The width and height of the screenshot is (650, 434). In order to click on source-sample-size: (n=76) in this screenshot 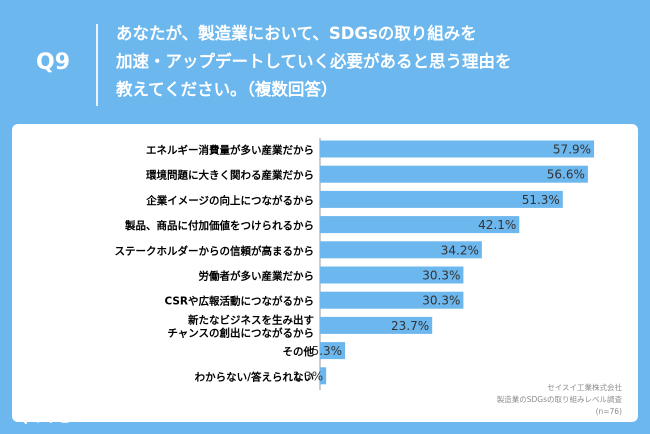, I will do `click(608, 411)`.